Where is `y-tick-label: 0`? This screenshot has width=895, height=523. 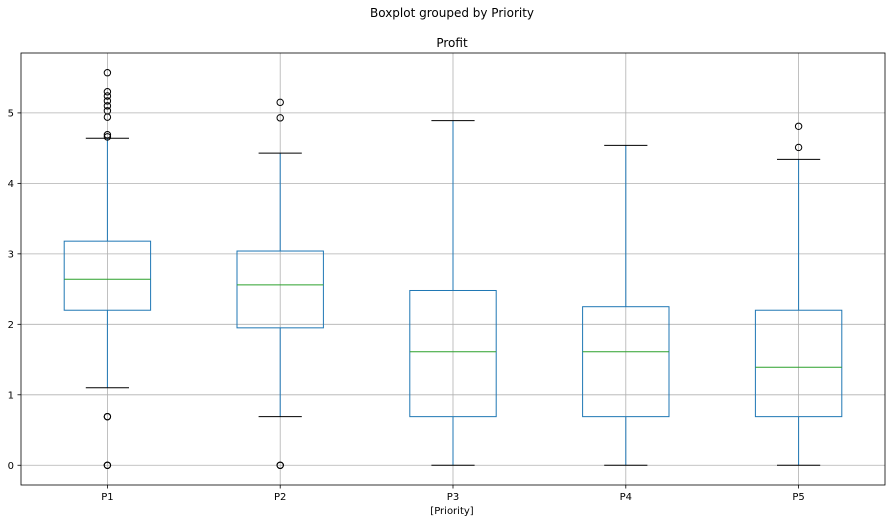
y-tick-label: 0 is located at coordinates (11, 466).